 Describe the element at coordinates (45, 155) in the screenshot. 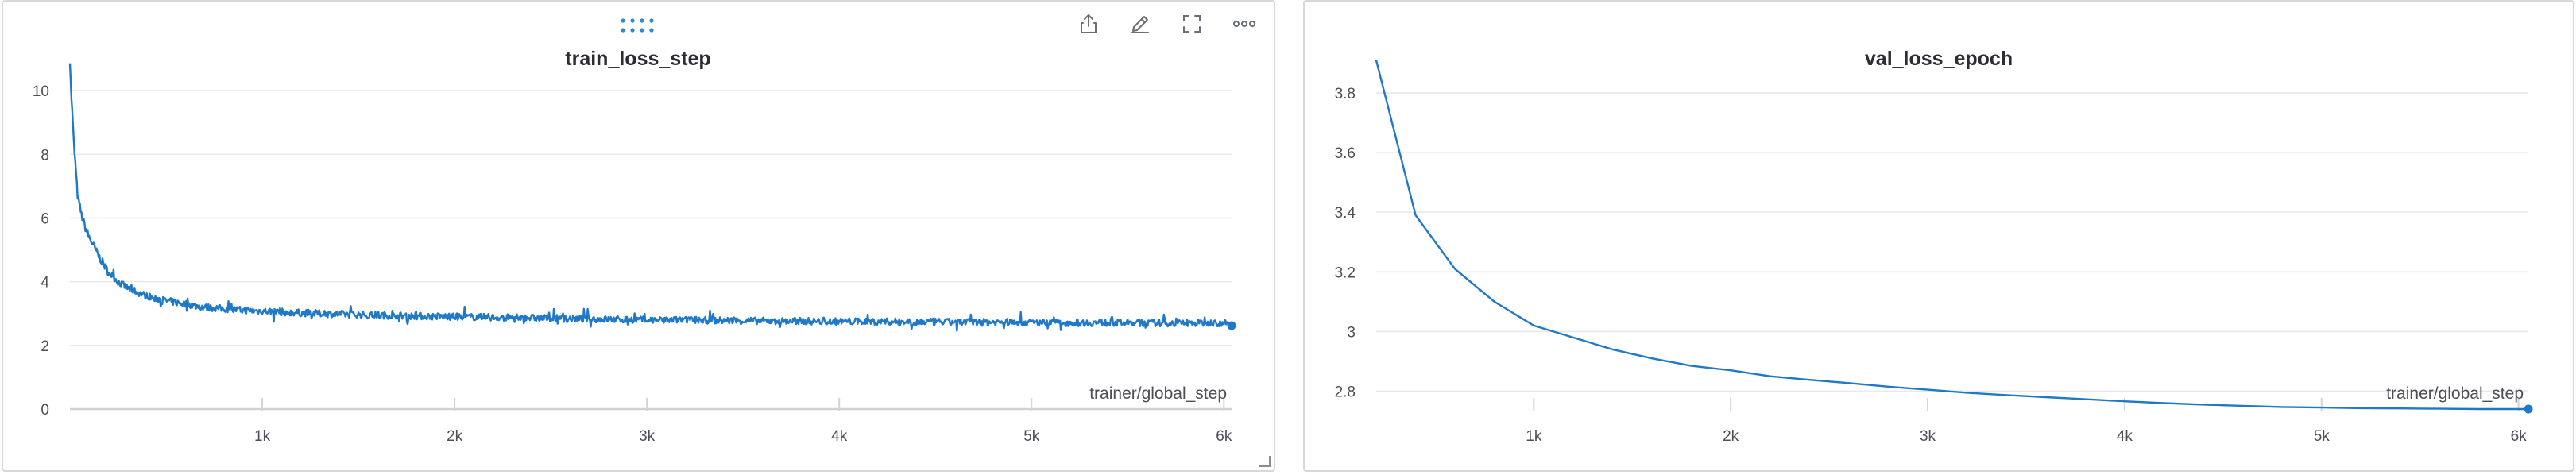

I see `y-tick-label: 8` at that location.